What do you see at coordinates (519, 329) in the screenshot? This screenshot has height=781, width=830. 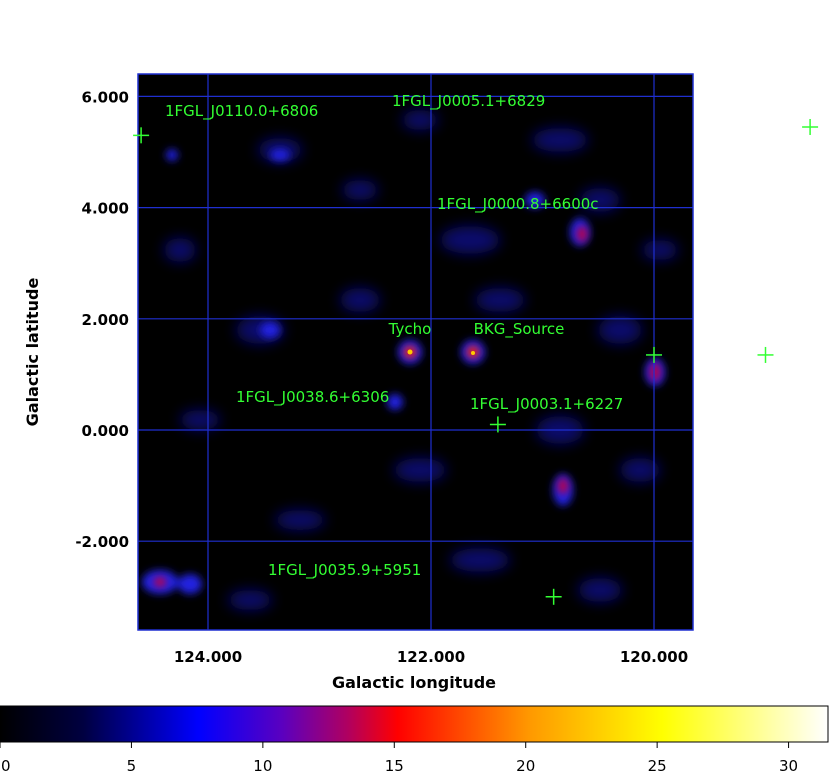 I see `source-label: BKG_Source` at bounding box center [519, 329].